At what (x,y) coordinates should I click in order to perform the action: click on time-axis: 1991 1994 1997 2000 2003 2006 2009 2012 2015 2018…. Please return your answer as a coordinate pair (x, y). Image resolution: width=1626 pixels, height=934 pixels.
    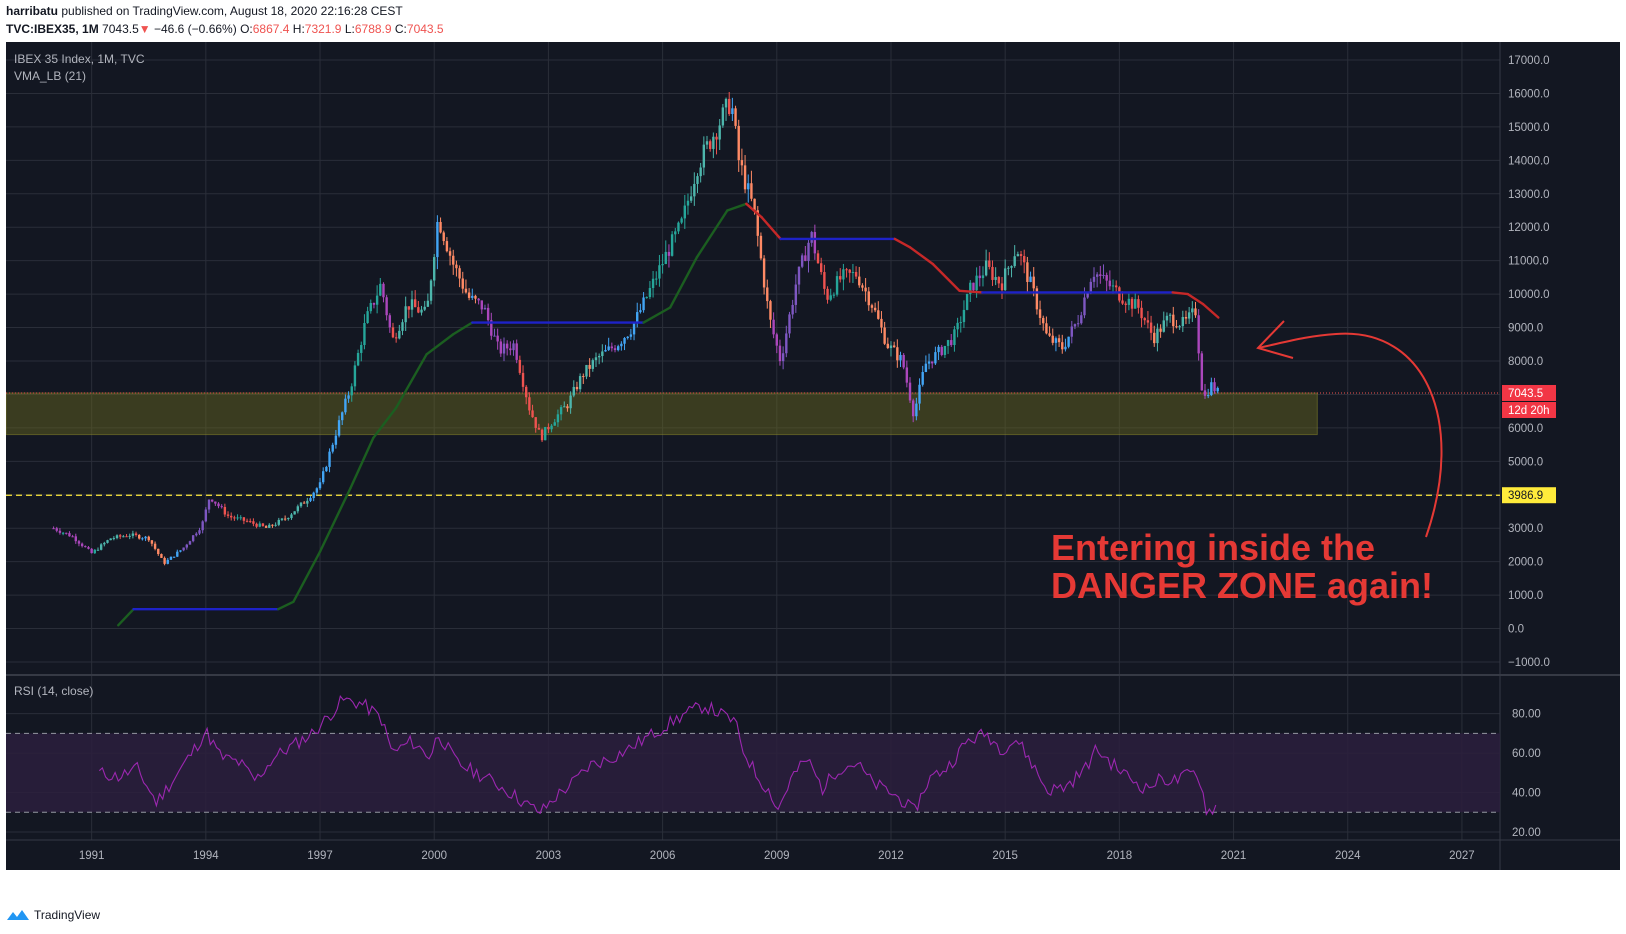
    Looking at the image, I should click on (777, 856).